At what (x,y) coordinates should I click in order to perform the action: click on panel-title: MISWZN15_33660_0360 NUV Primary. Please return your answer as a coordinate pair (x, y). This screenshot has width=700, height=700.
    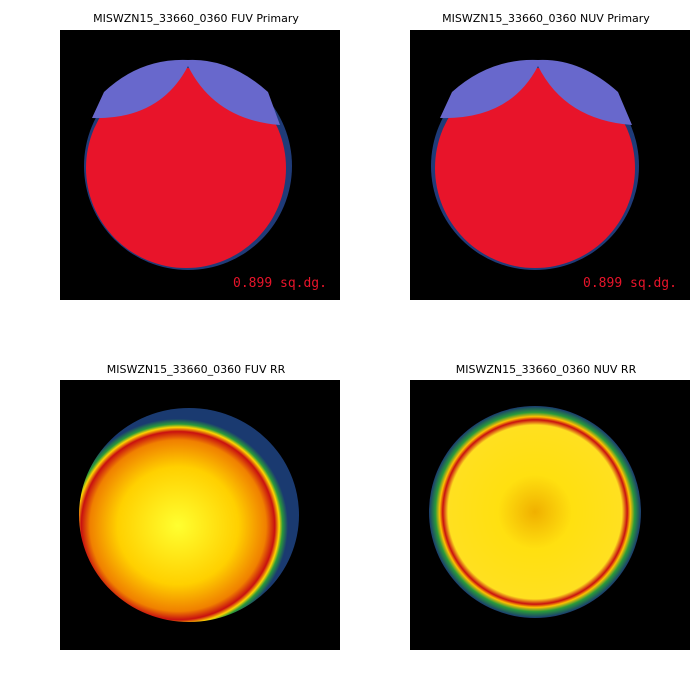
    Looking at the image, I should click on (546, 18).